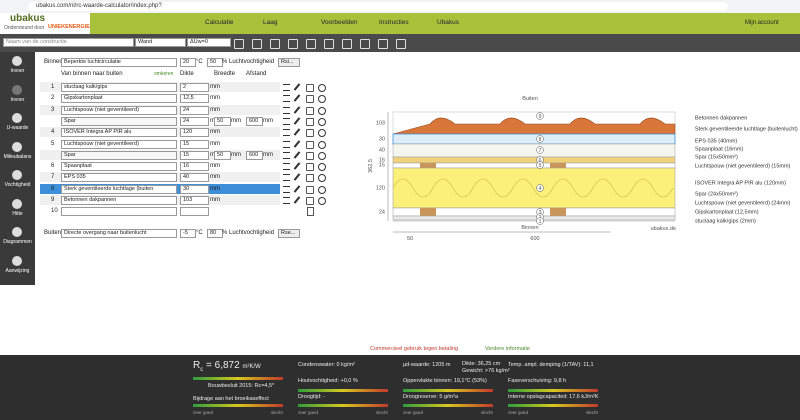 Image resolution: width=800 pixels, height=420 pixels. Describe the element at coordinates (17, 242) in the screenshot. I see `side-label: Diagrammen` at that location.